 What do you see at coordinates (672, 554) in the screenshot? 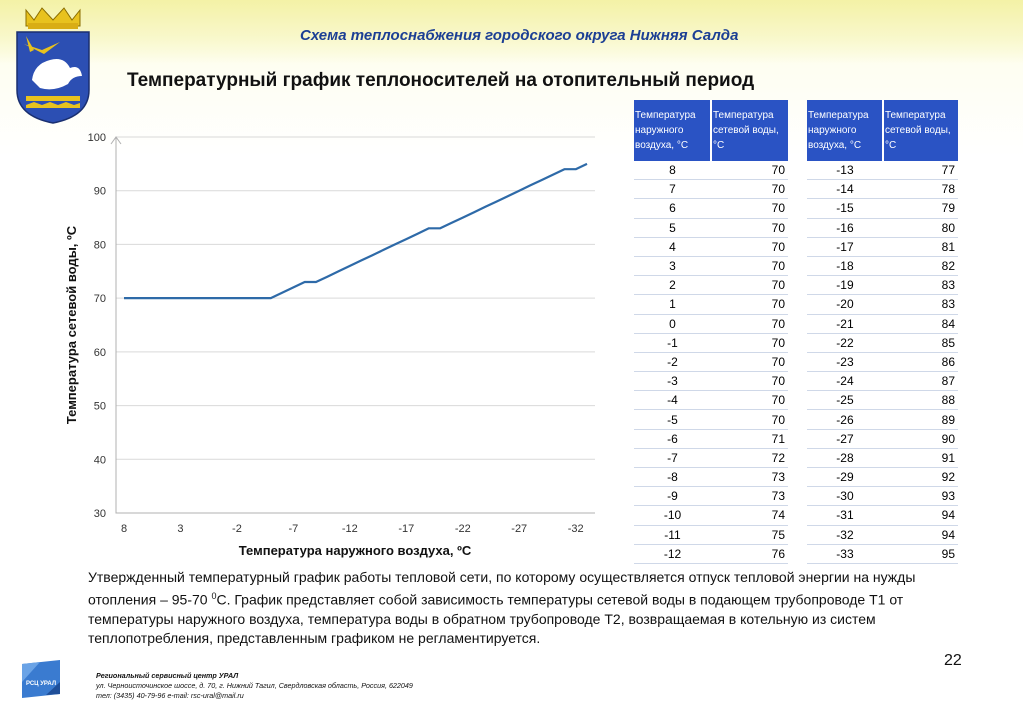
I see `cell-outdoor-temp: -12` at bounding box center [672, 554].